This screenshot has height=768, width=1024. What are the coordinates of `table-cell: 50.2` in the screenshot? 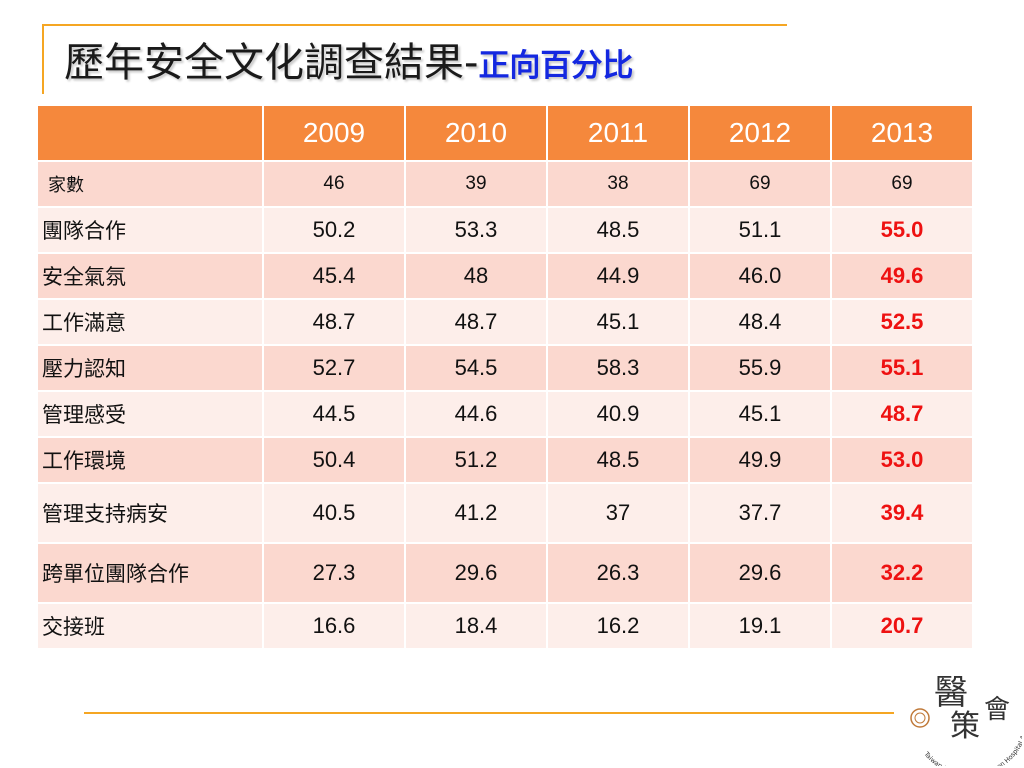 It's located at (334, 230).